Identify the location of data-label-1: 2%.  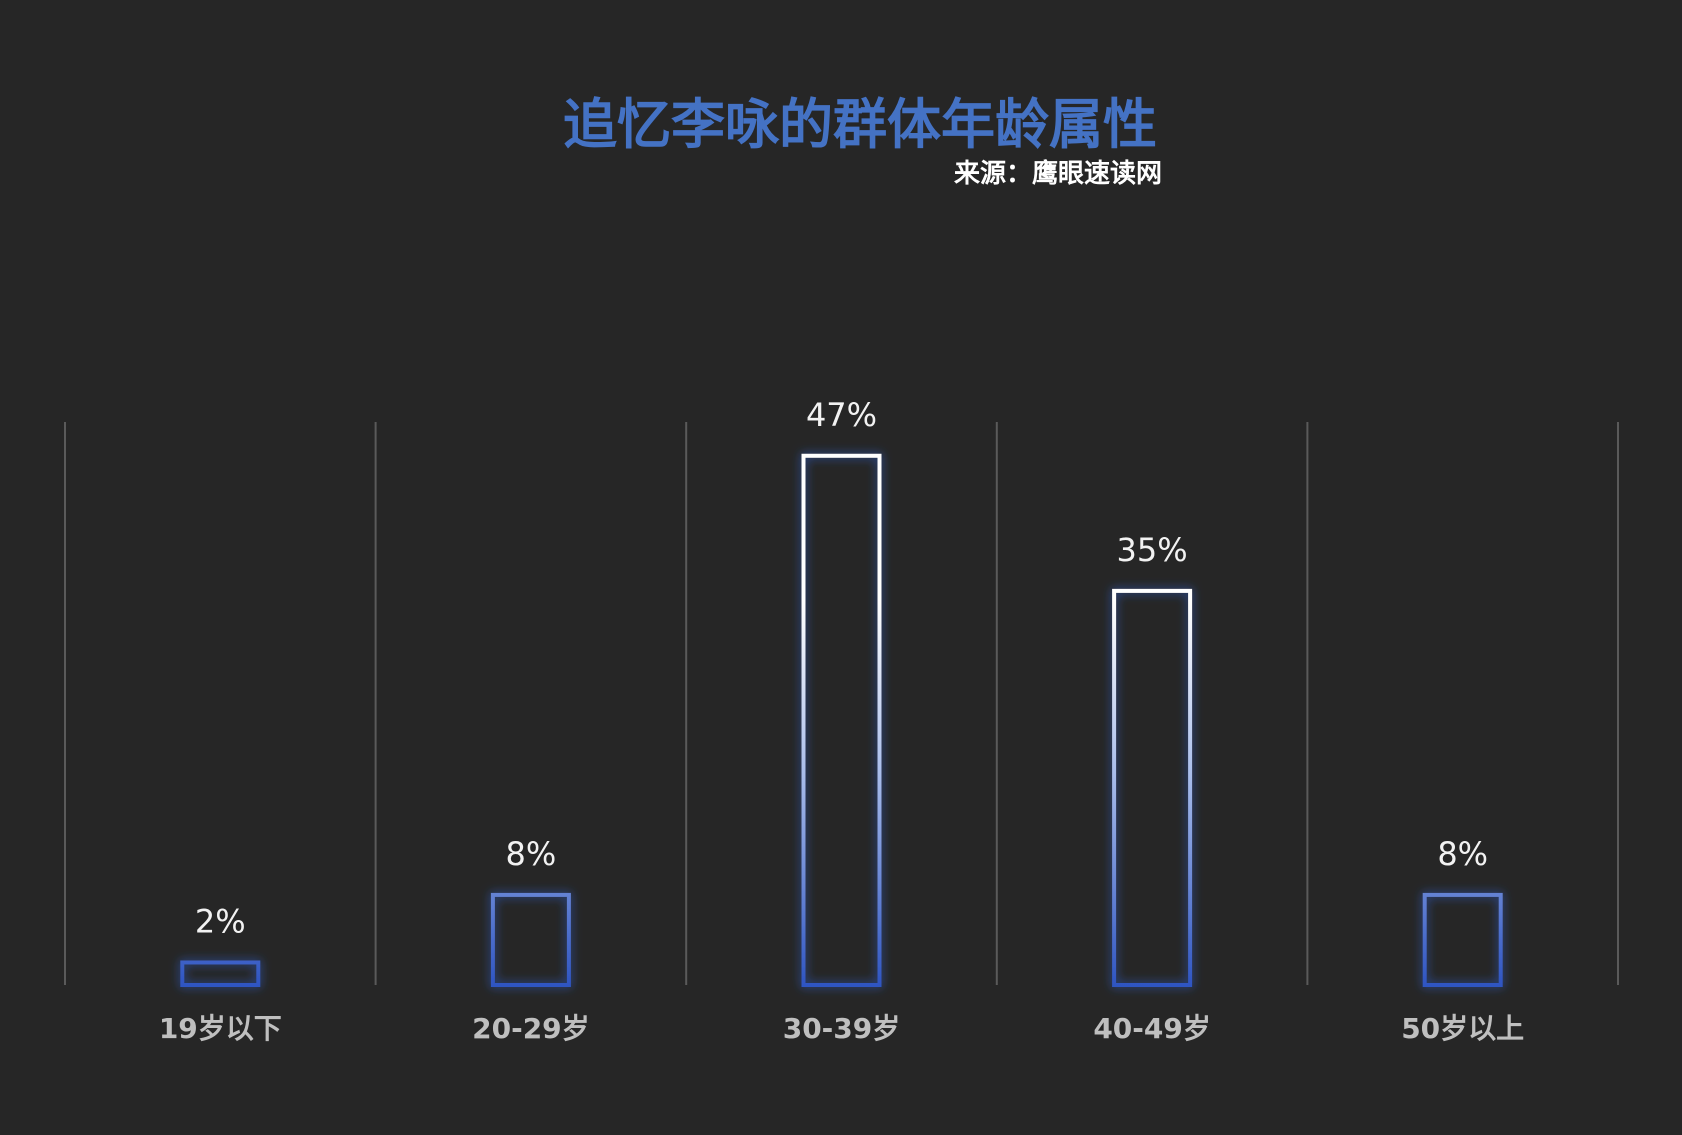
(220, 921).